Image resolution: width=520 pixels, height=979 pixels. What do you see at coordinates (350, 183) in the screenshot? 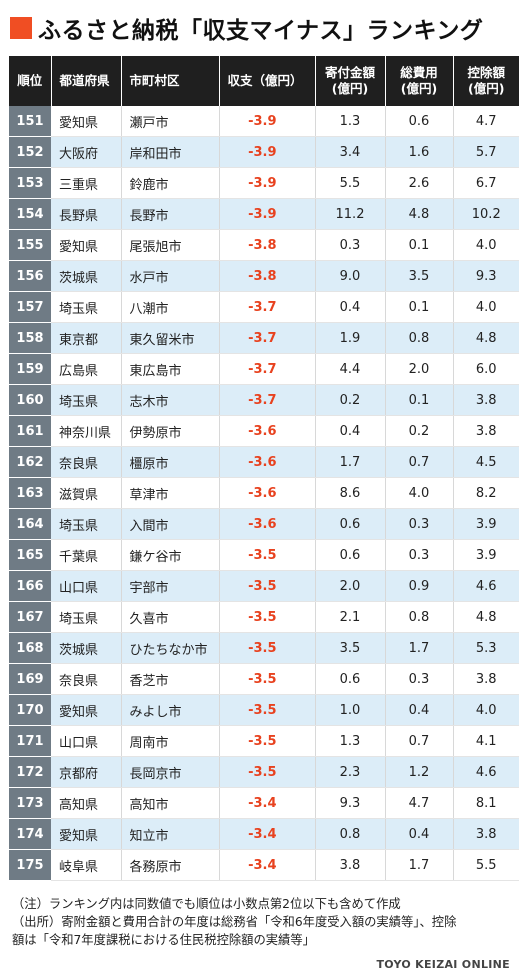
I see `donations-cell: 5.5` at bounding box center [350, 183].